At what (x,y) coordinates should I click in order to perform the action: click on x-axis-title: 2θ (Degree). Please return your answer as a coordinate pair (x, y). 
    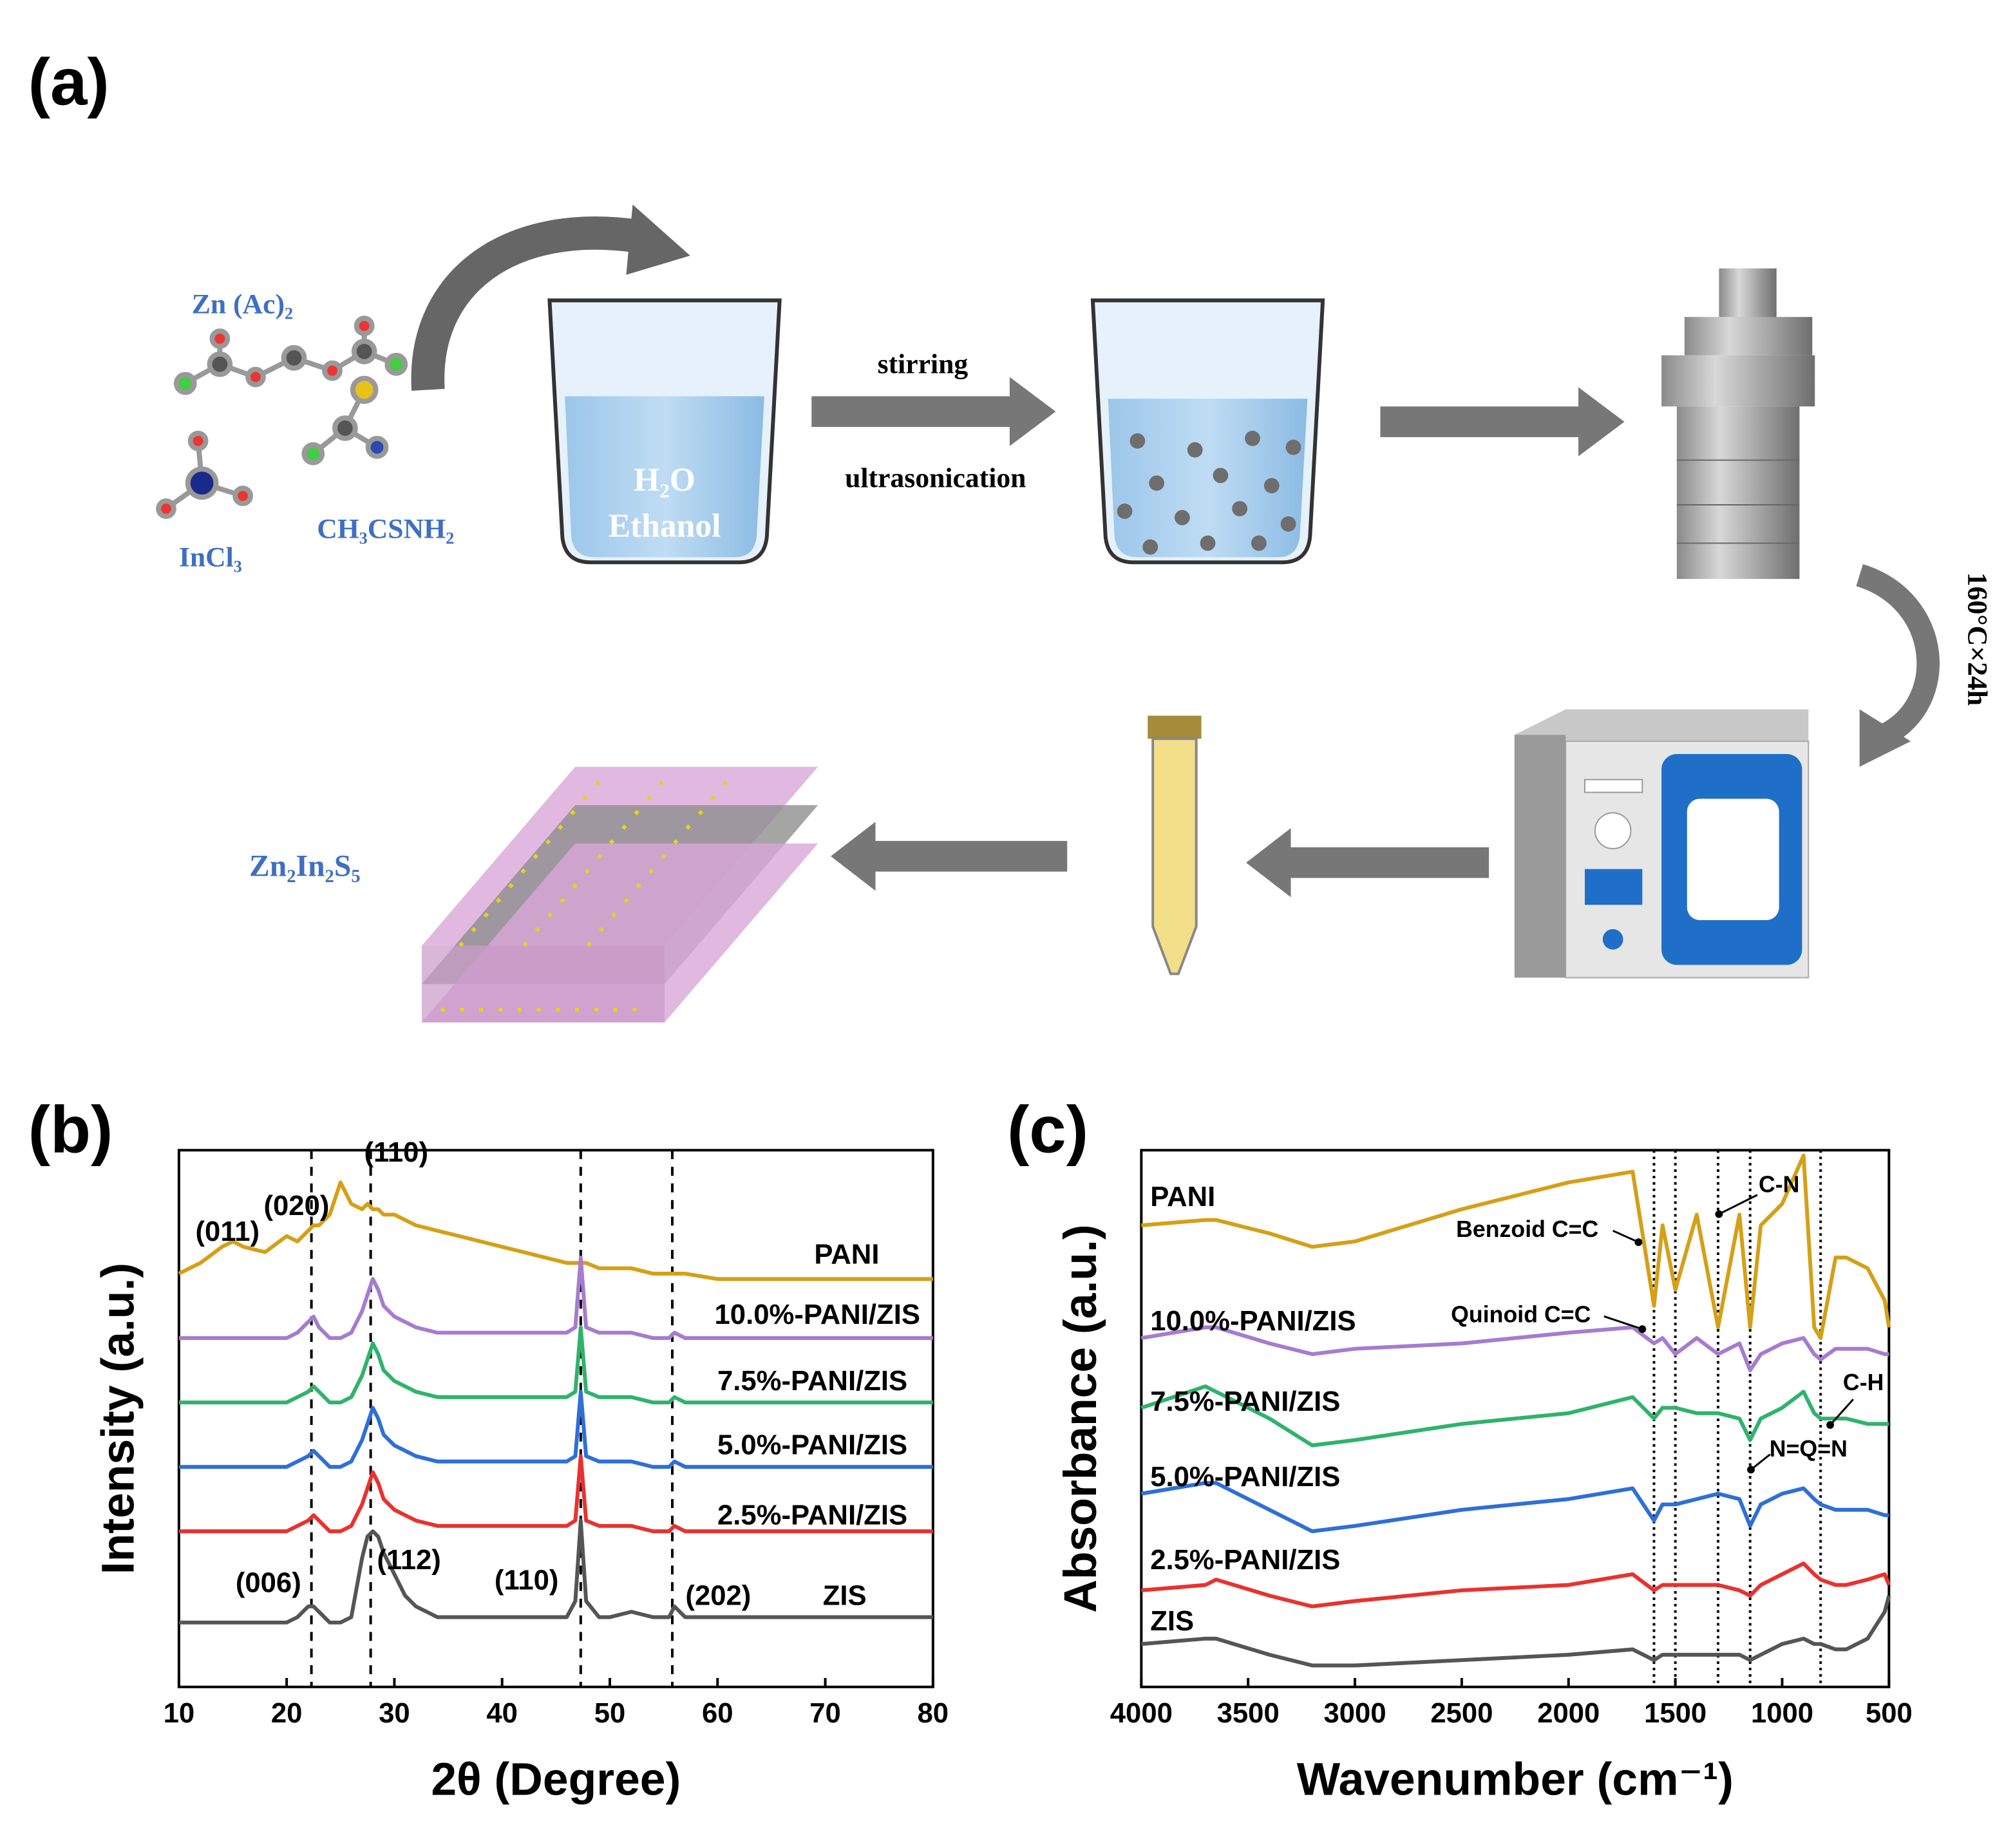
    Looking at the image, I should click on (556, 1780).